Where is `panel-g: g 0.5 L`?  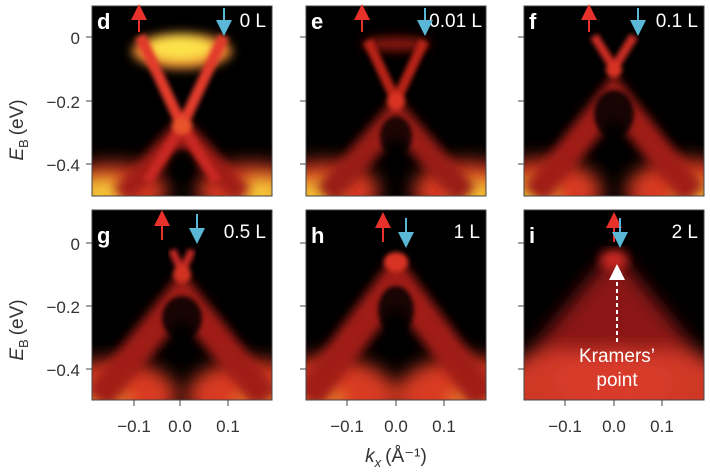 panel-g: g 0.5 L is located at coordinates (182, 305).